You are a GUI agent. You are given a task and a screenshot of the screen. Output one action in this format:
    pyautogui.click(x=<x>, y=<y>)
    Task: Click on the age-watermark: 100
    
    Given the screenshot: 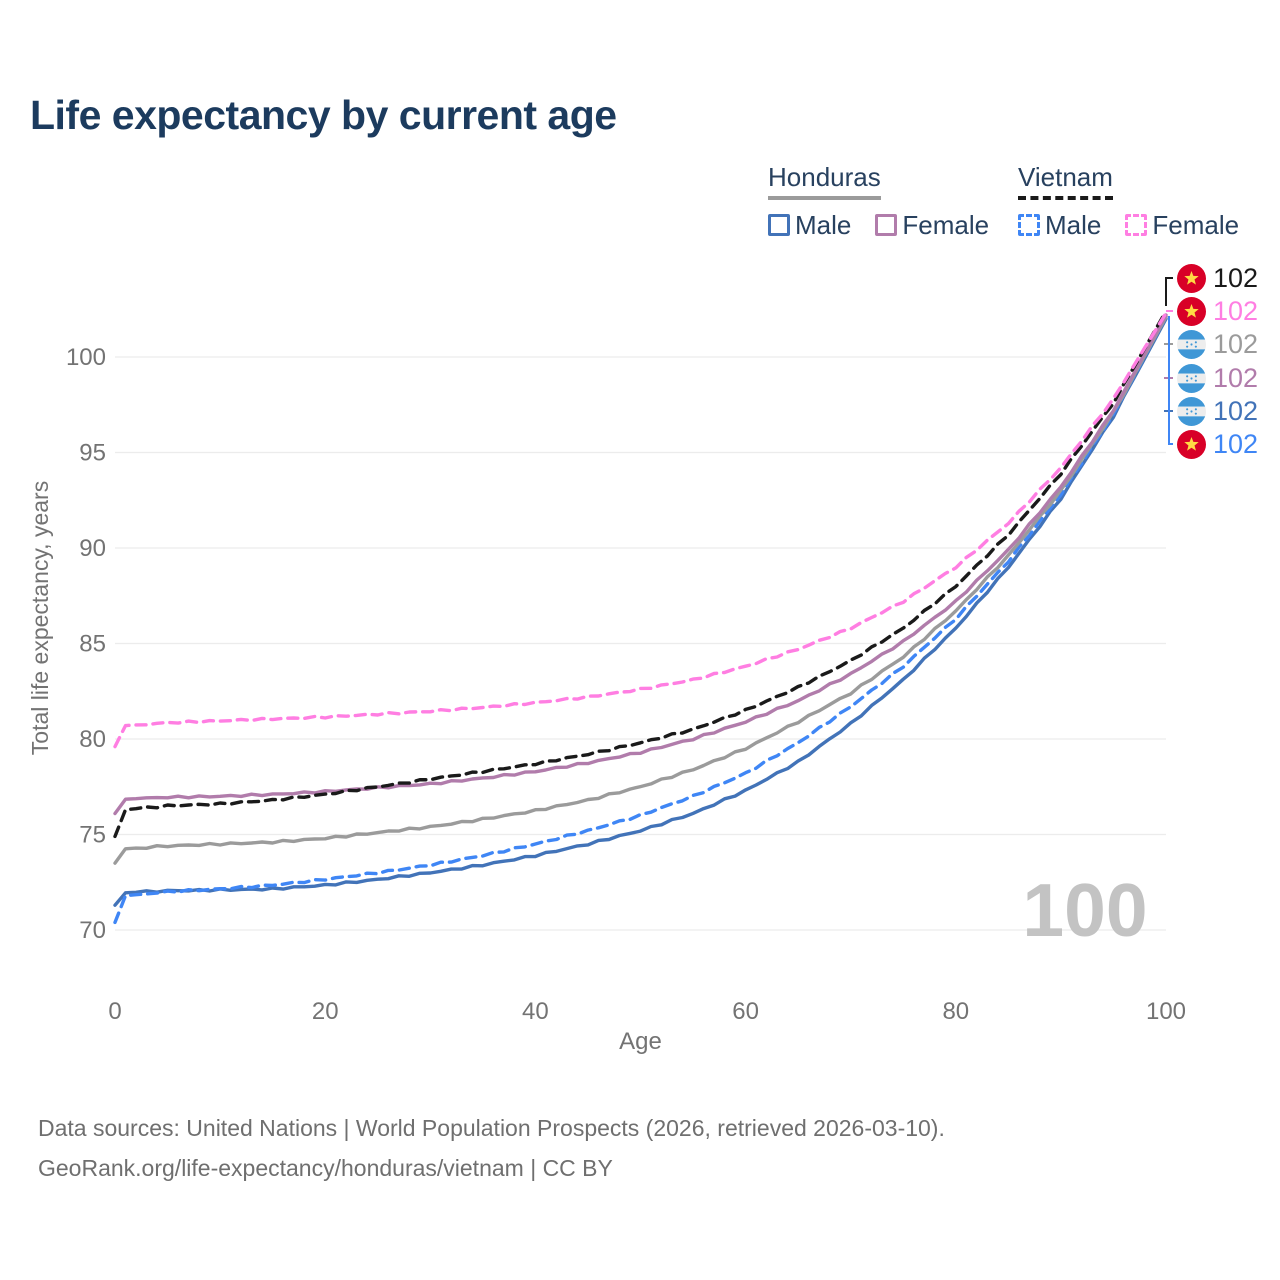 What is the action you would take?
    pyautogui.click(x=1084, y=910)
    